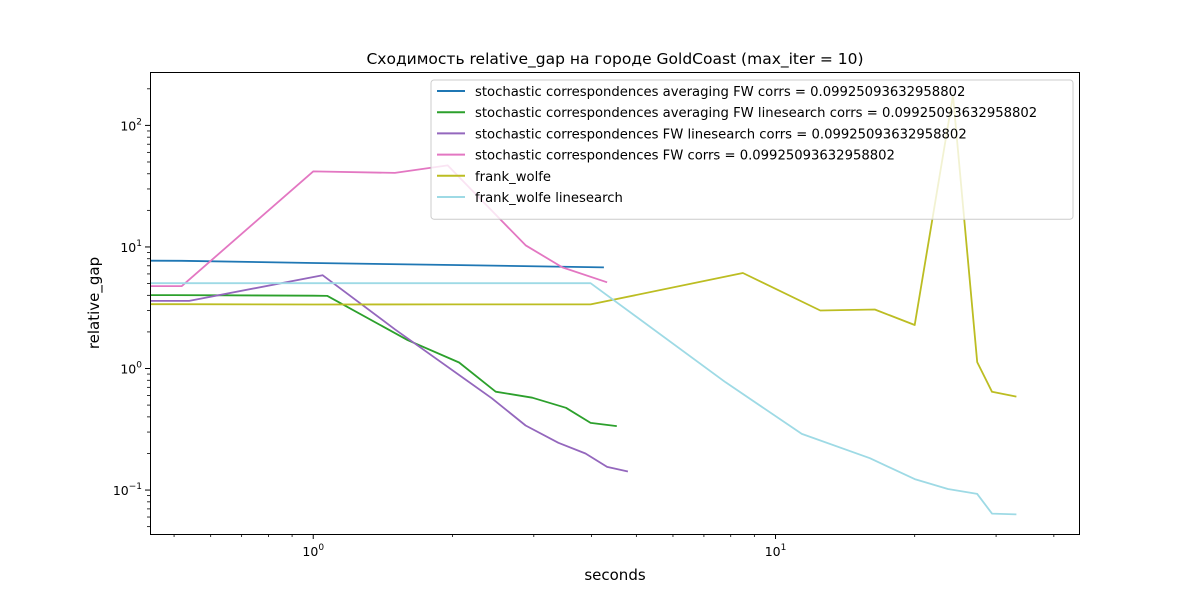 The width and height of the screenshot is (1200, 604). Describe the element at coordinates (313, 551) in the screenshot. I see `x-tick-label: 100` at that location.